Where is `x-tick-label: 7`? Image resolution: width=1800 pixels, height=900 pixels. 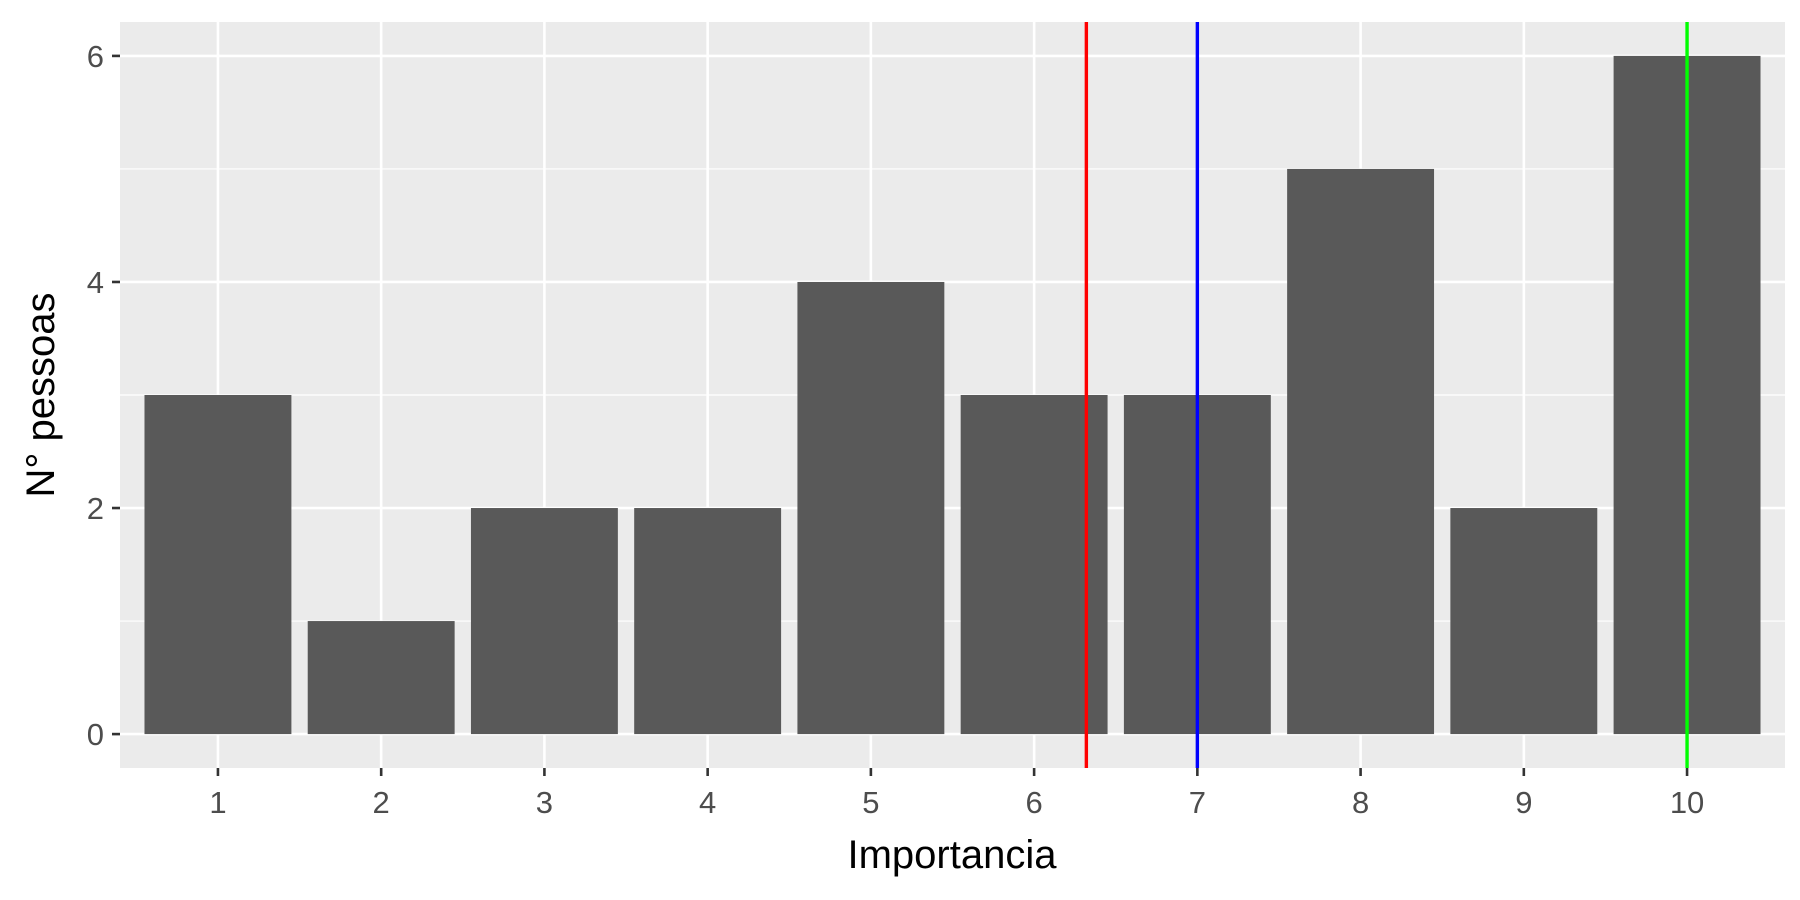
x-tick-label: 7 is located at coordinates (1197, 802).